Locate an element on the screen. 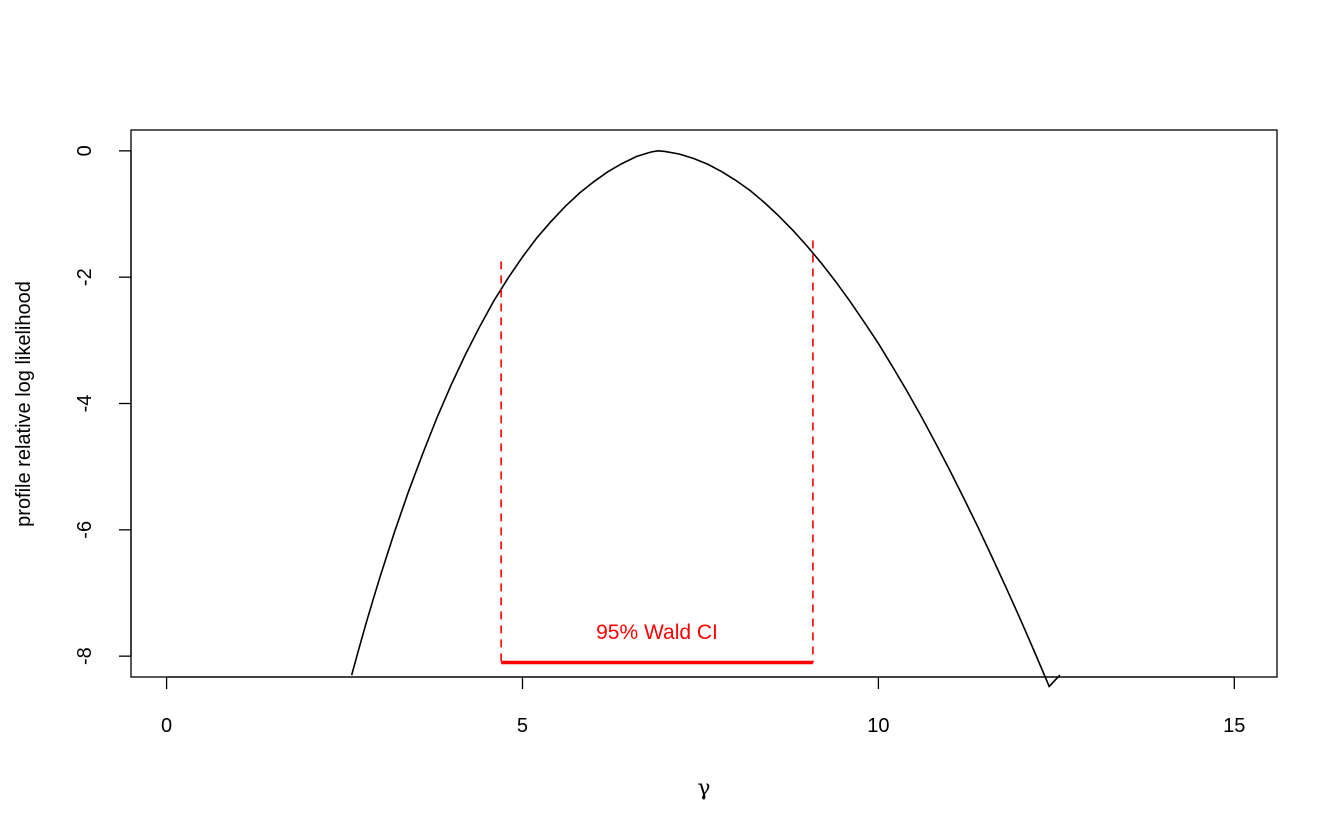 The width and height of the screenshot is (1344, 840). x-tick-label: 5 is located at coordinates (522, 726).